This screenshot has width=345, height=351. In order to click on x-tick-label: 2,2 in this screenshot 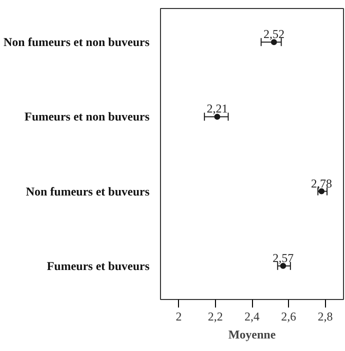, I will do `click(215, 317)`.